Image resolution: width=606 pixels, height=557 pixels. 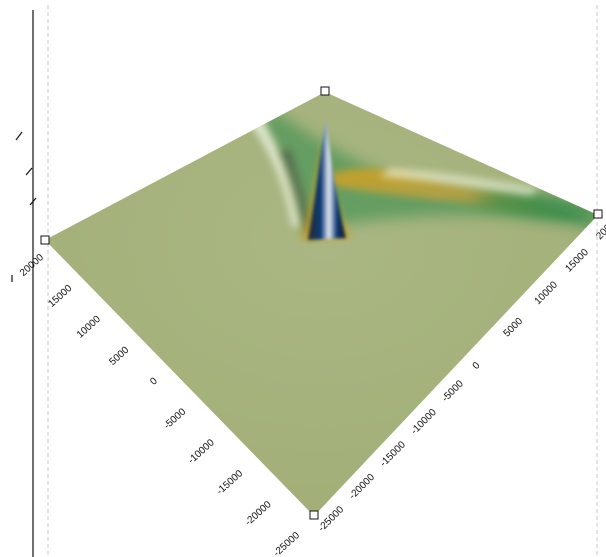 What do you see at coordinates (258, 513) in the screenshot?
I see `left-axis-tick: -20000` at bounding box center [258, 513].